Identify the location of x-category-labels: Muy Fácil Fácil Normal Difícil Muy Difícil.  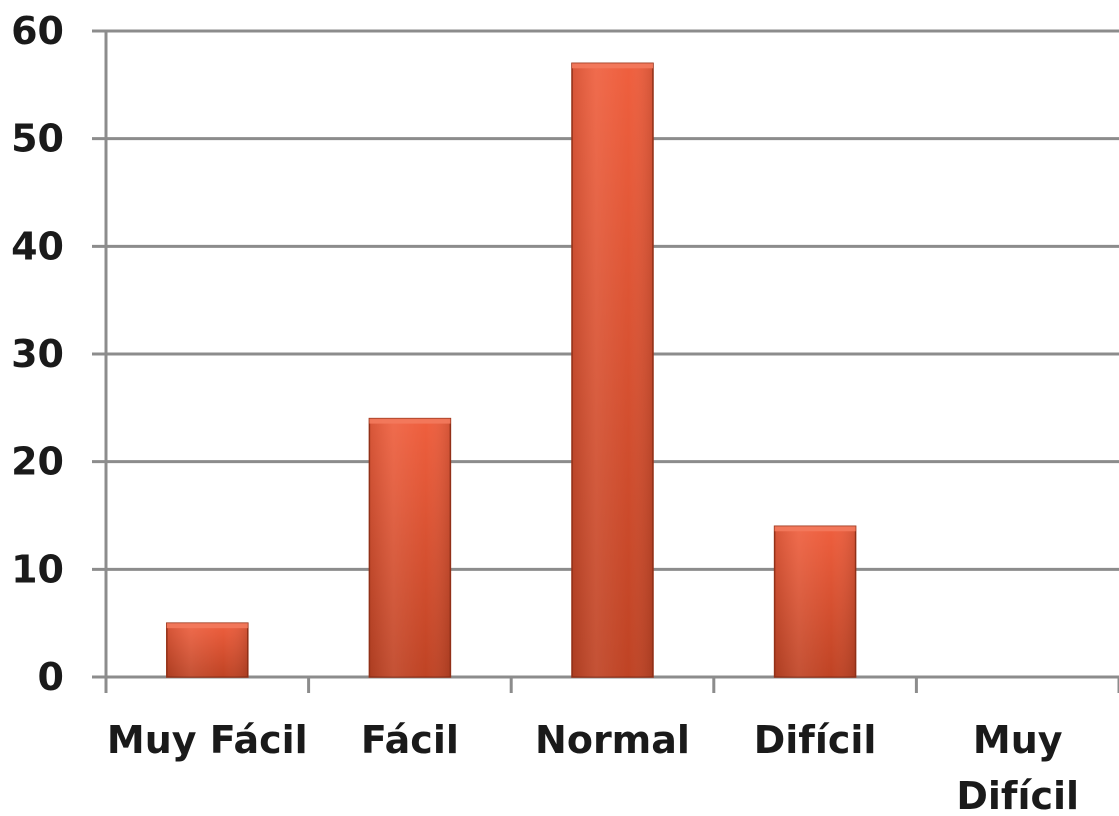
(593, 767).